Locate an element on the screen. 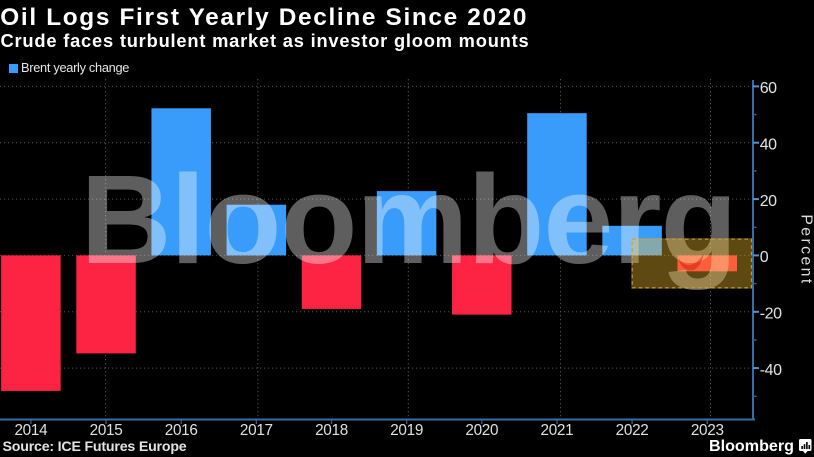 The width and height of the screenshot is (814, 457). svg-text: 2019 is located at coordinates (406, 430).